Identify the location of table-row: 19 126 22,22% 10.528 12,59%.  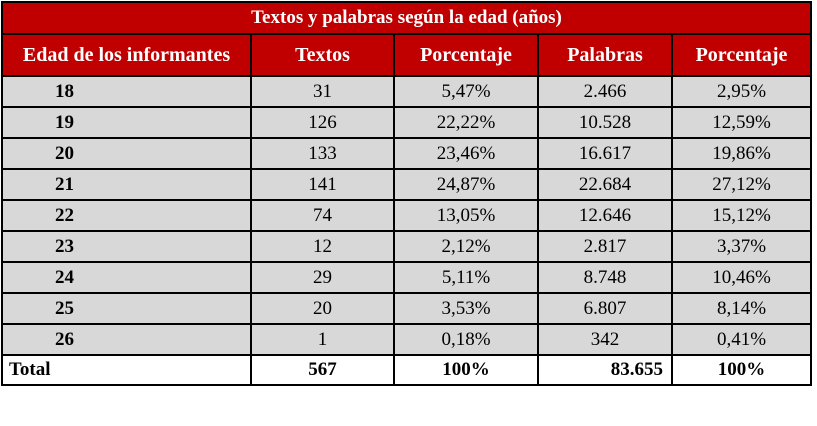
(407, 122).